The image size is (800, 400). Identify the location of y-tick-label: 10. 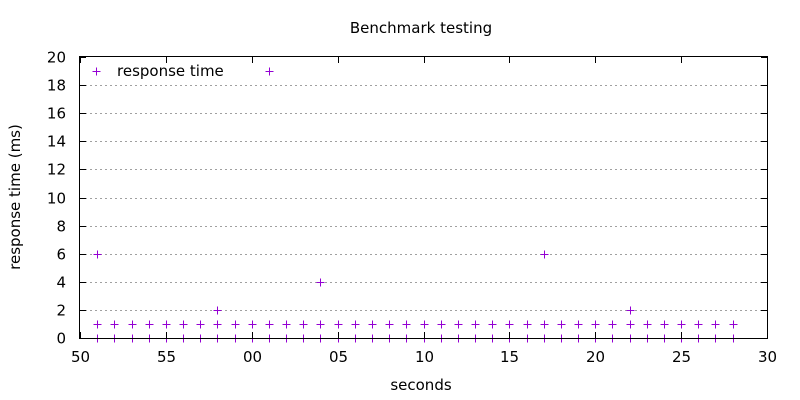
(56, 199).